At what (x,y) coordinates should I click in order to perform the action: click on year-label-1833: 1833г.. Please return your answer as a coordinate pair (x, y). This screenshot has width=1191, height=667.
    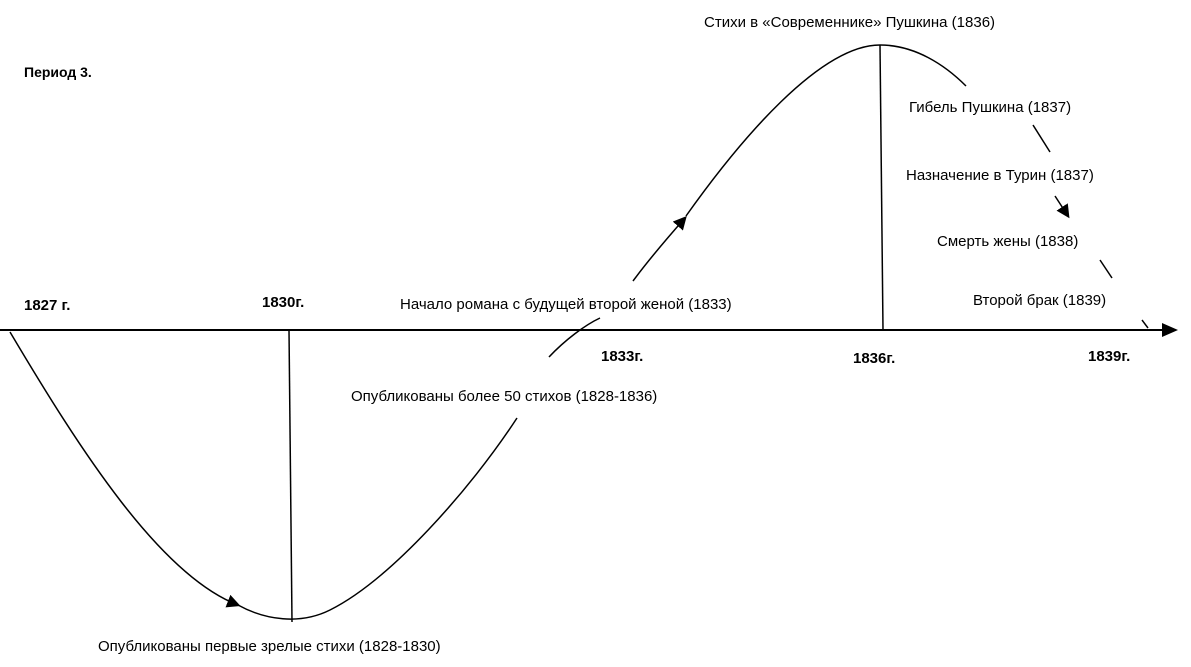
    Looking at the image, I should click on (622, 356).